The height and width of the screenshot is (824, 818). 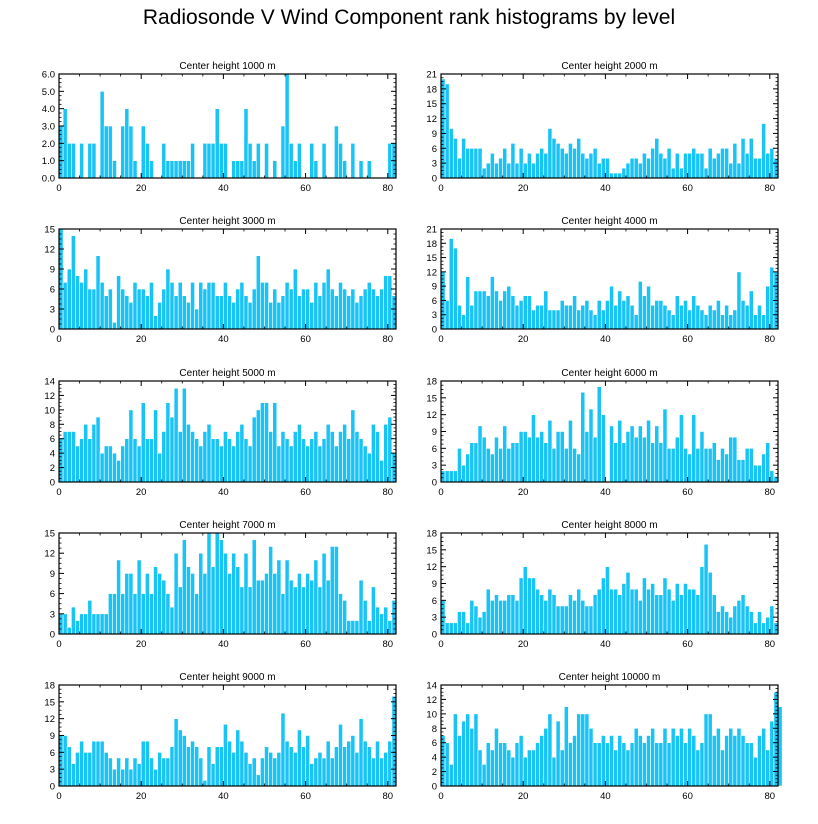 I want to click on y-tick-label: 0, so click(x=52, y=635).